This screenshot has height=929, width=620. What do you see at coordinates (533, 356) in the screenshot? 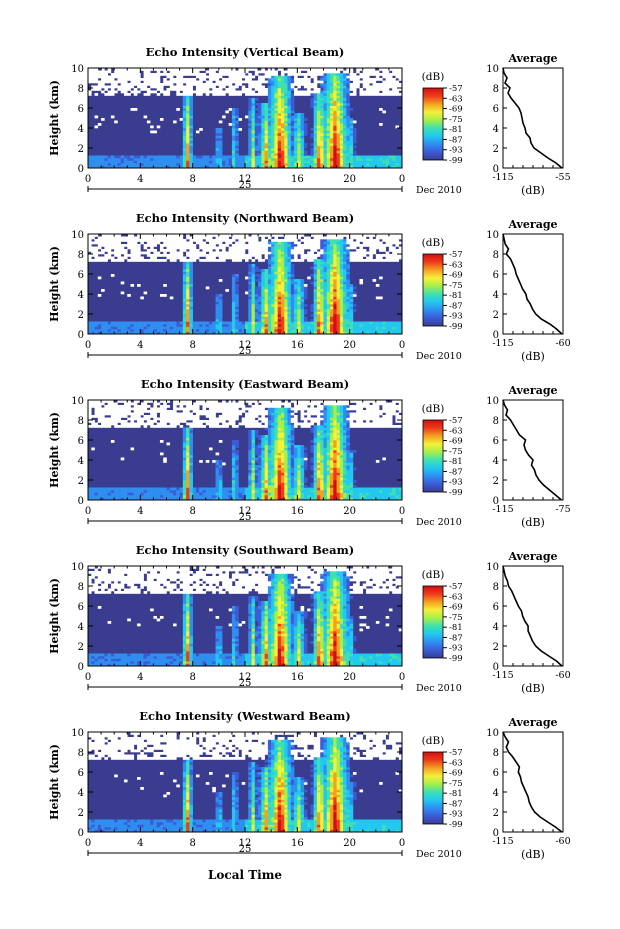
I see `average-x-label: (dB)` at bounding box center [533, 356].